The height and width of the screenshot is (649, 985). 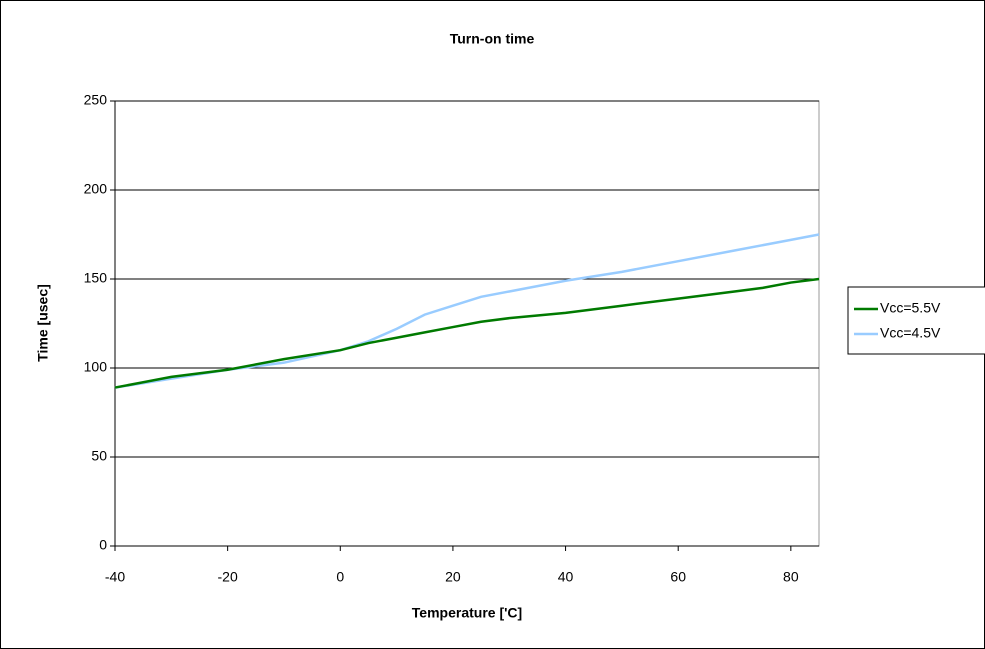 I want to click on y-tick-label: 200, so click(x=96, y=189).